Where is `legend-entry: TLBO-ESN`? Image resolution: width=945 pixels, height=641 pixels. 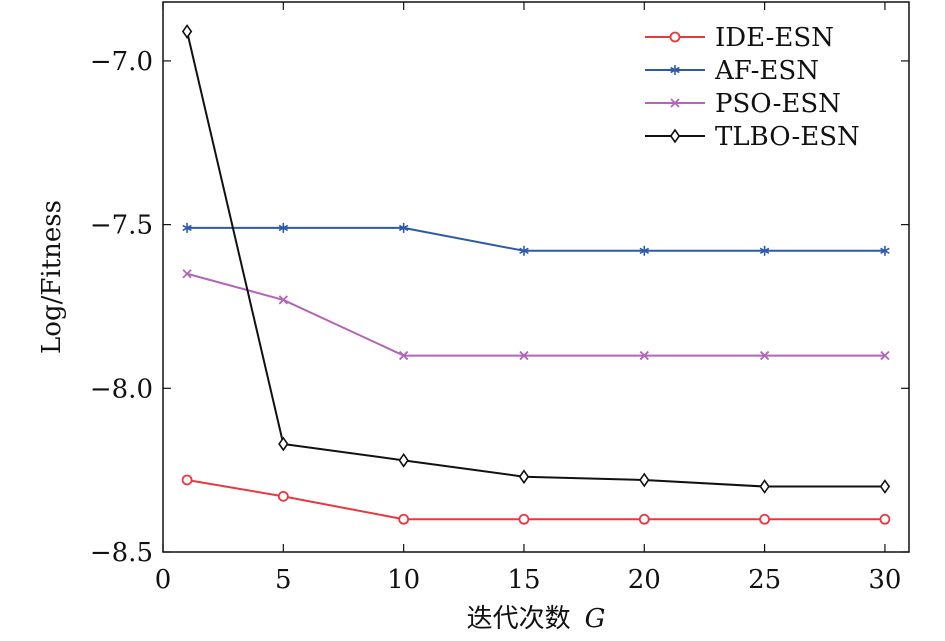
legend-entry: TLBO-ESN is located at coordinates (752, 137).